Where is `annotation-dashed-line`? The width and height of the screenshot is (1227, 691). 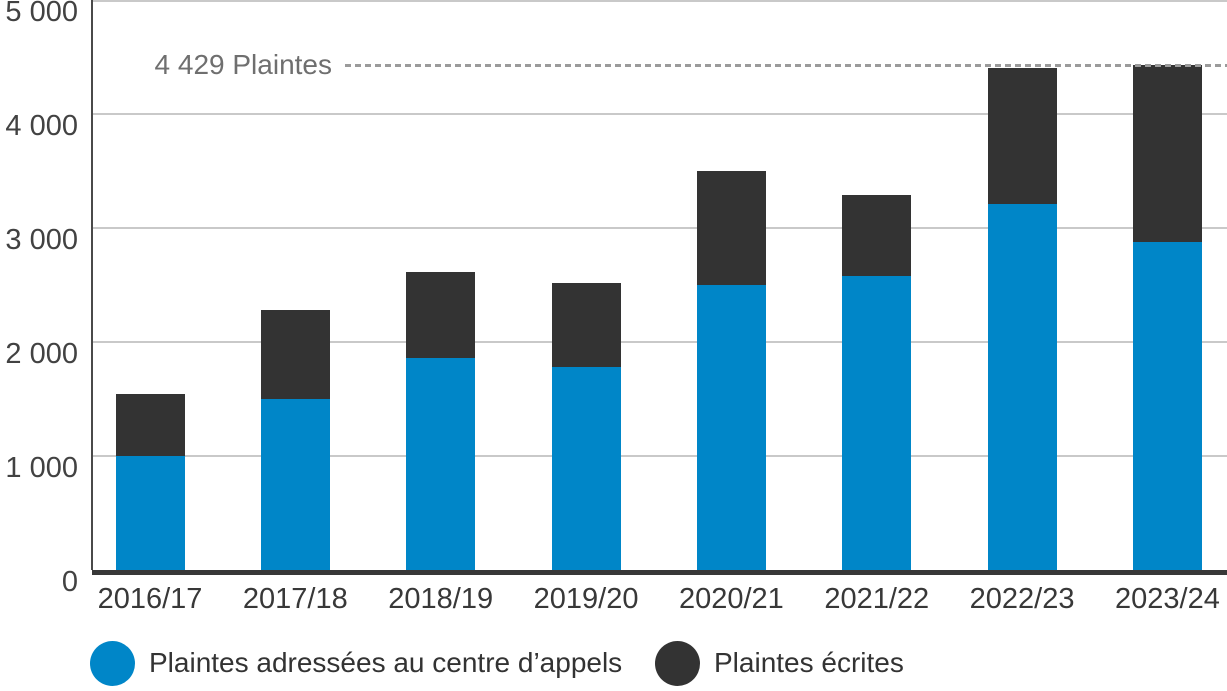 annotation-dashed-line is located at coordinates (786, 66).